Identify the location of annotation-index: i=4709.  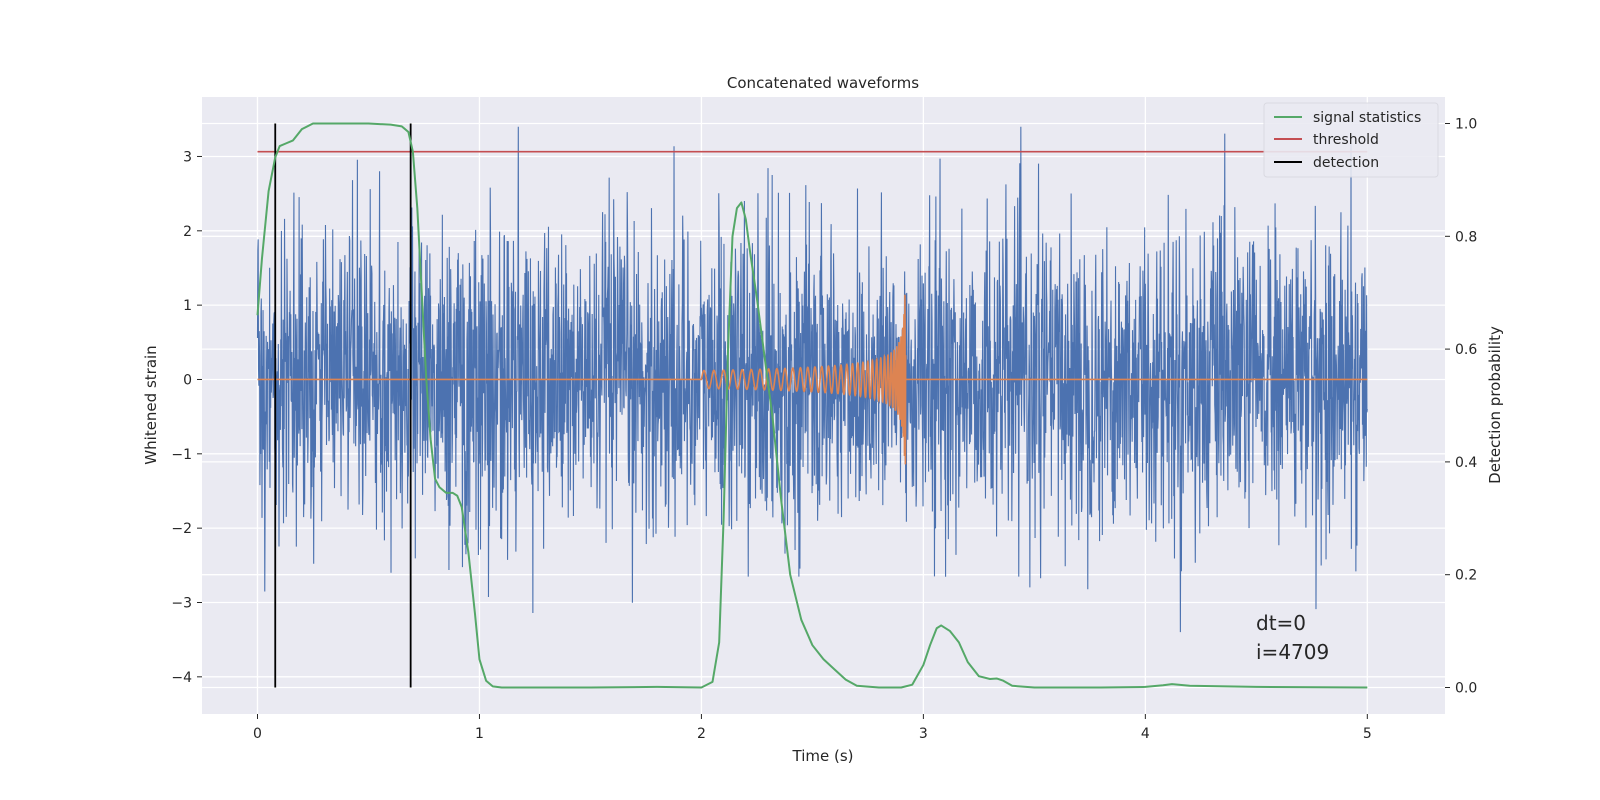
(1292, 652).